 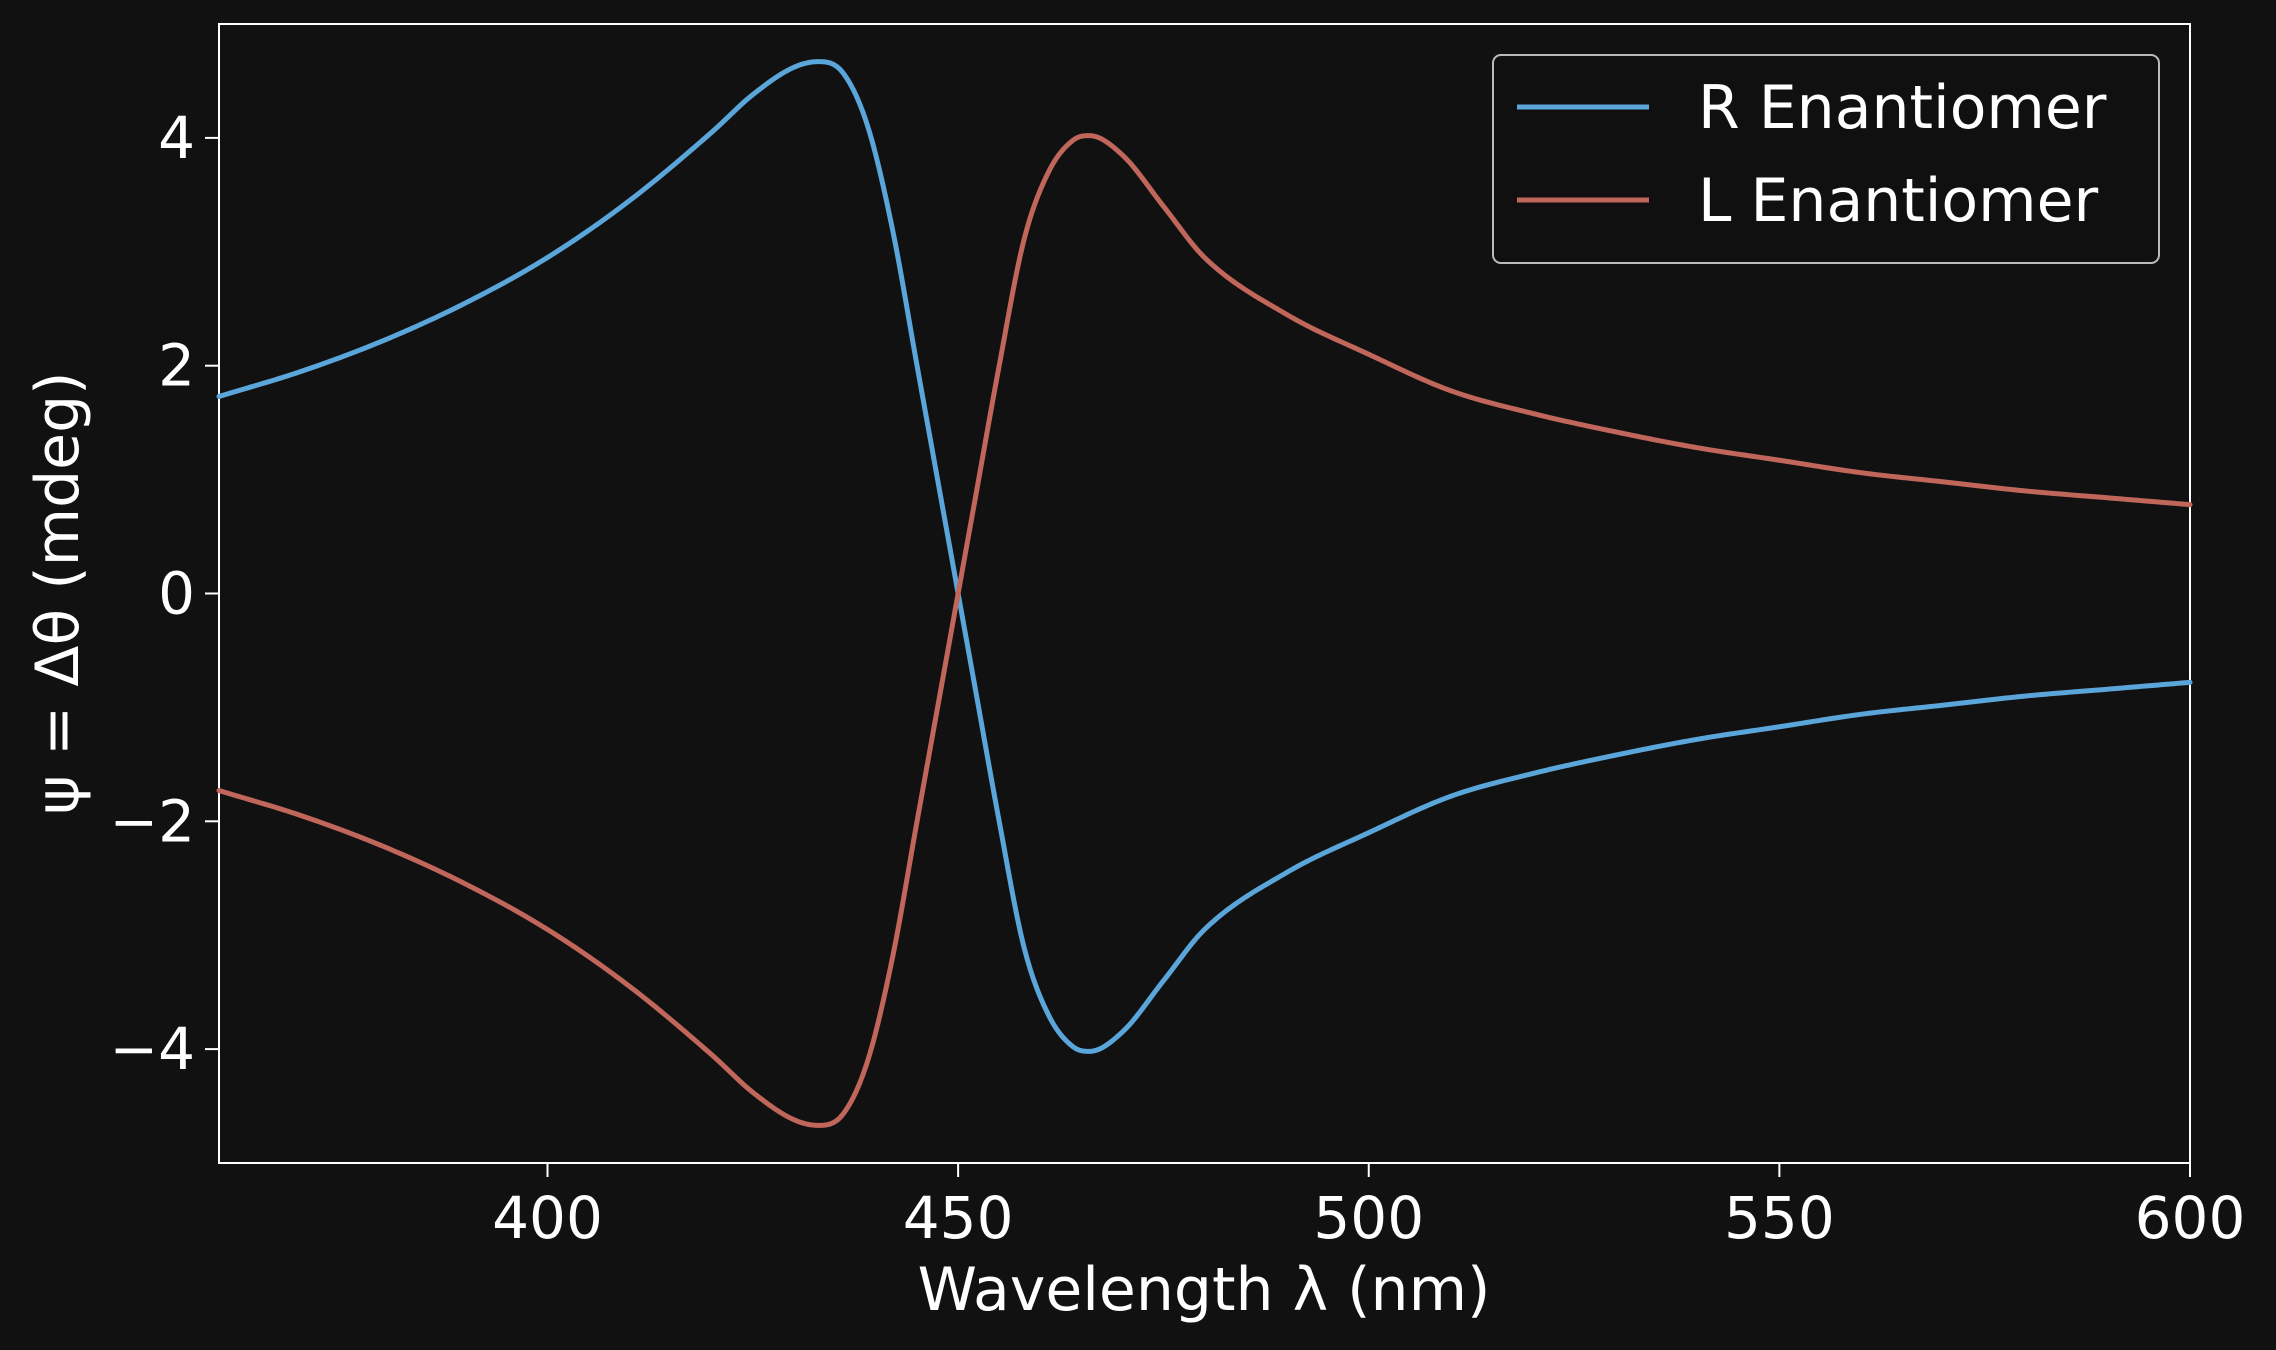 What do you see at coordinates (176, 366) in the screenshot?
I see `y-tick-label: 2` at bounding box center [176, 366].